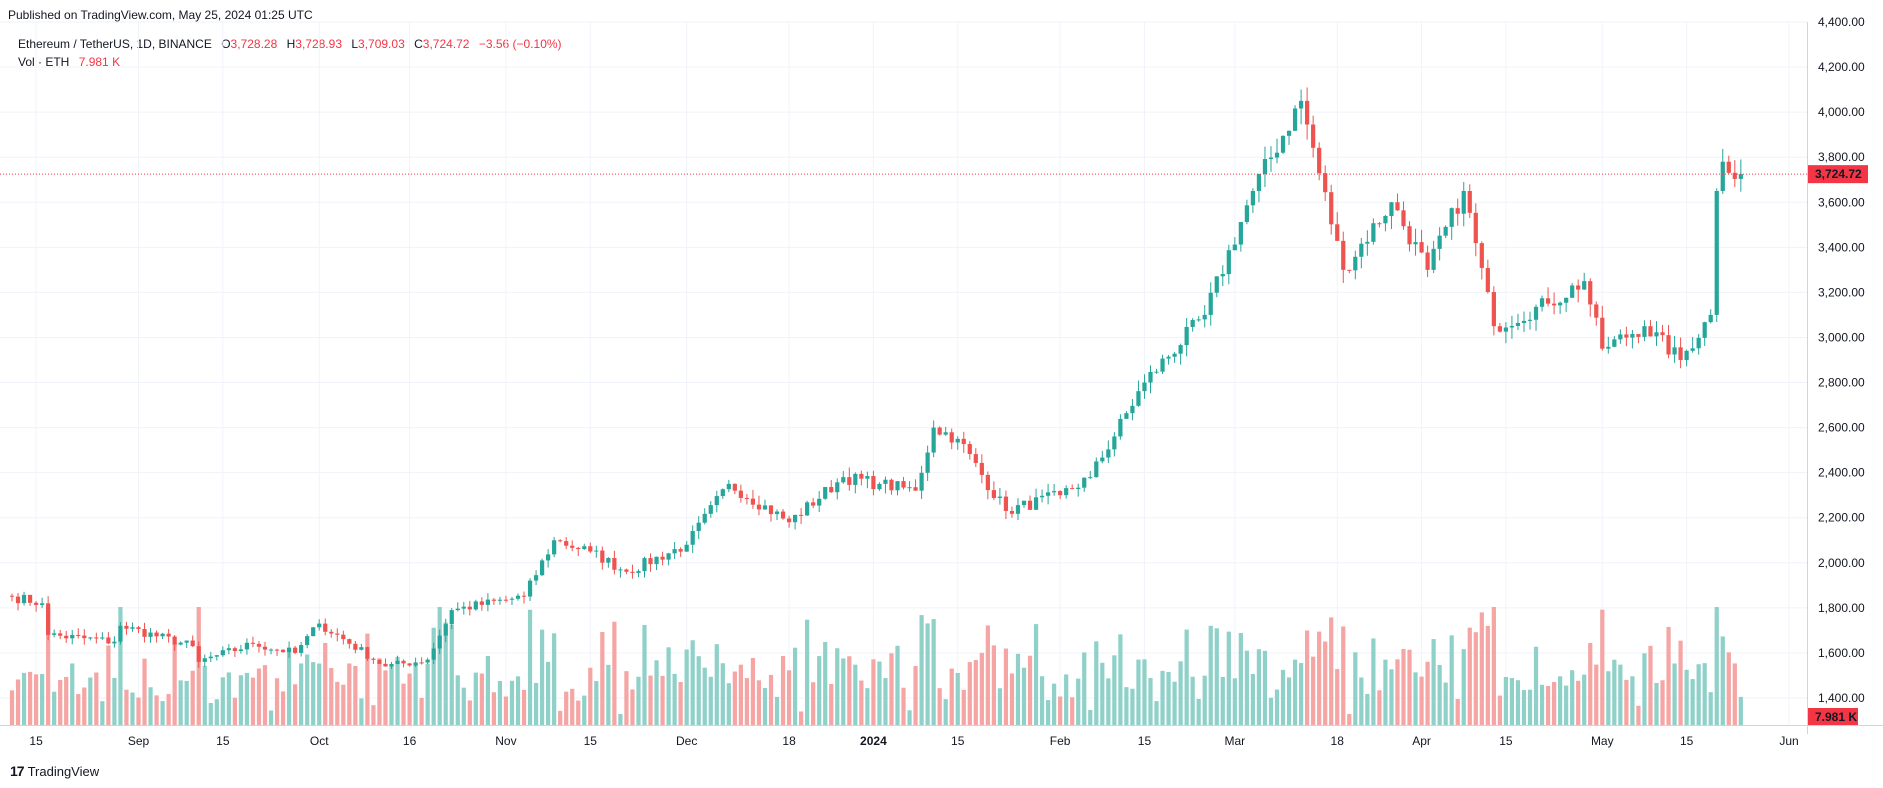 This screenshot has height=788, width=1883. I want to click on low-value: 3,709.03, so click(381, 44).